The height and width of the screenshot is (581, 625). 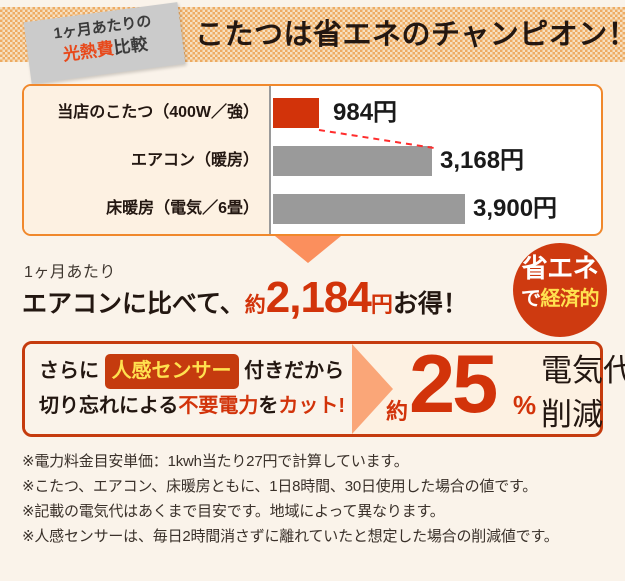 I want to click on reduction-percent-sign: %, so click(x=525, y=405).